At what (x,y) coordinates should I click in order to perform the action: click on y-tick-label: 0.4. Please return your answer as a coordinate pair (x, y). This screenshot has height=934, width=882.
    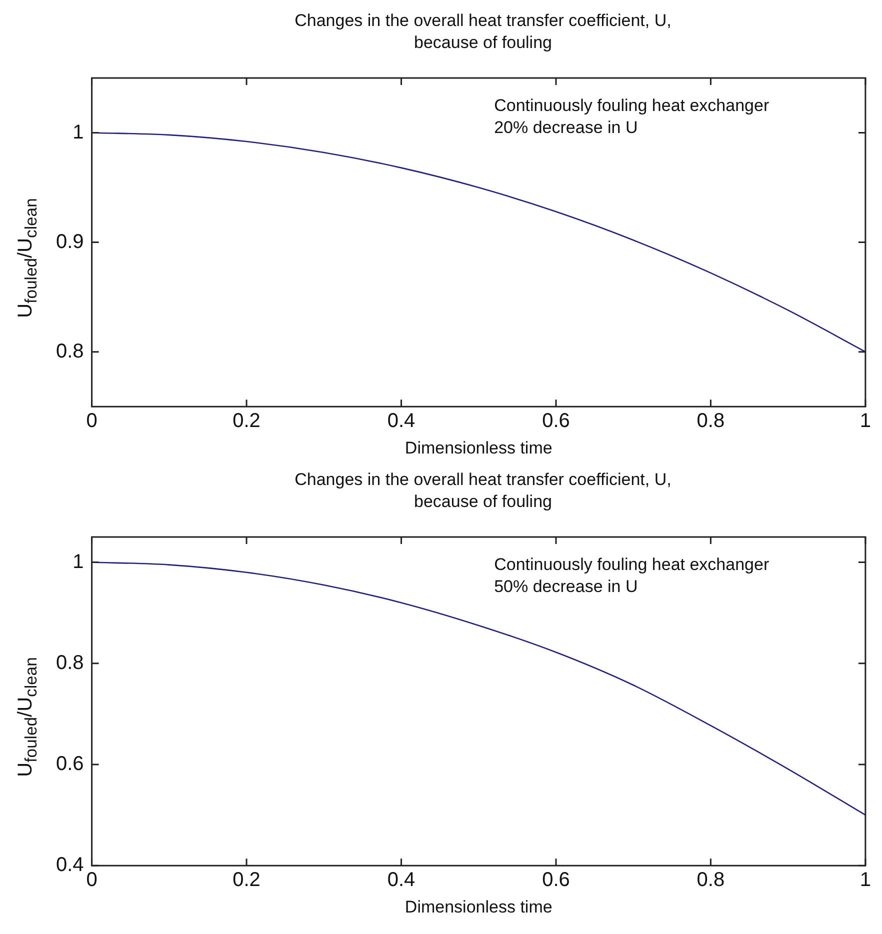
    Looking at the image, I should click on (70, 865).